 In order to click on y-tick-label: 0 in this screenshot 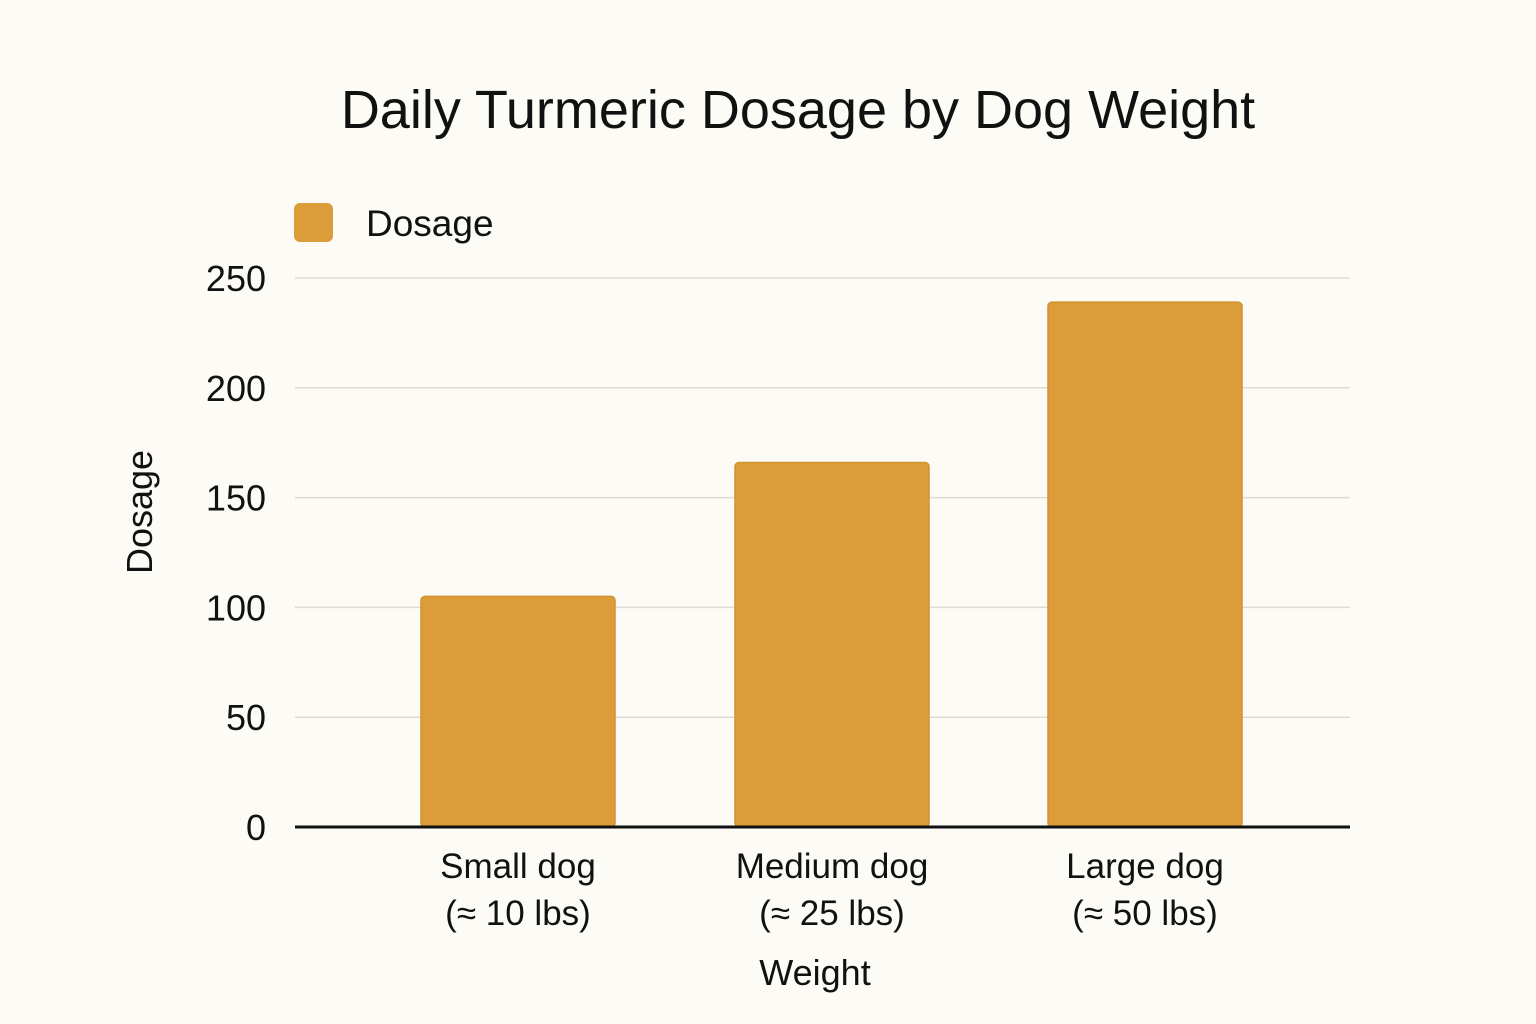, I will do `click(256, 827)`.